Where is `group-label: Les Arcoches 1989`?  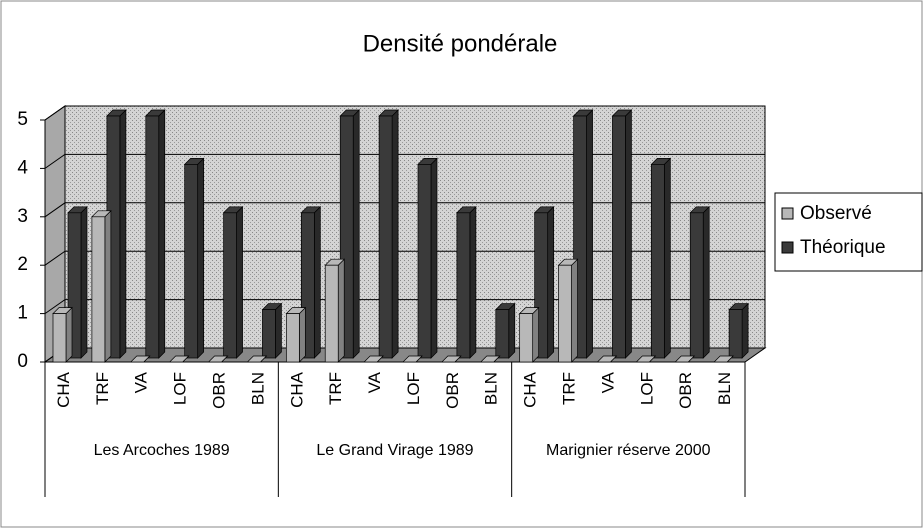 group-label: Les Arcoches 1989 is located at coordinates (161, 450).